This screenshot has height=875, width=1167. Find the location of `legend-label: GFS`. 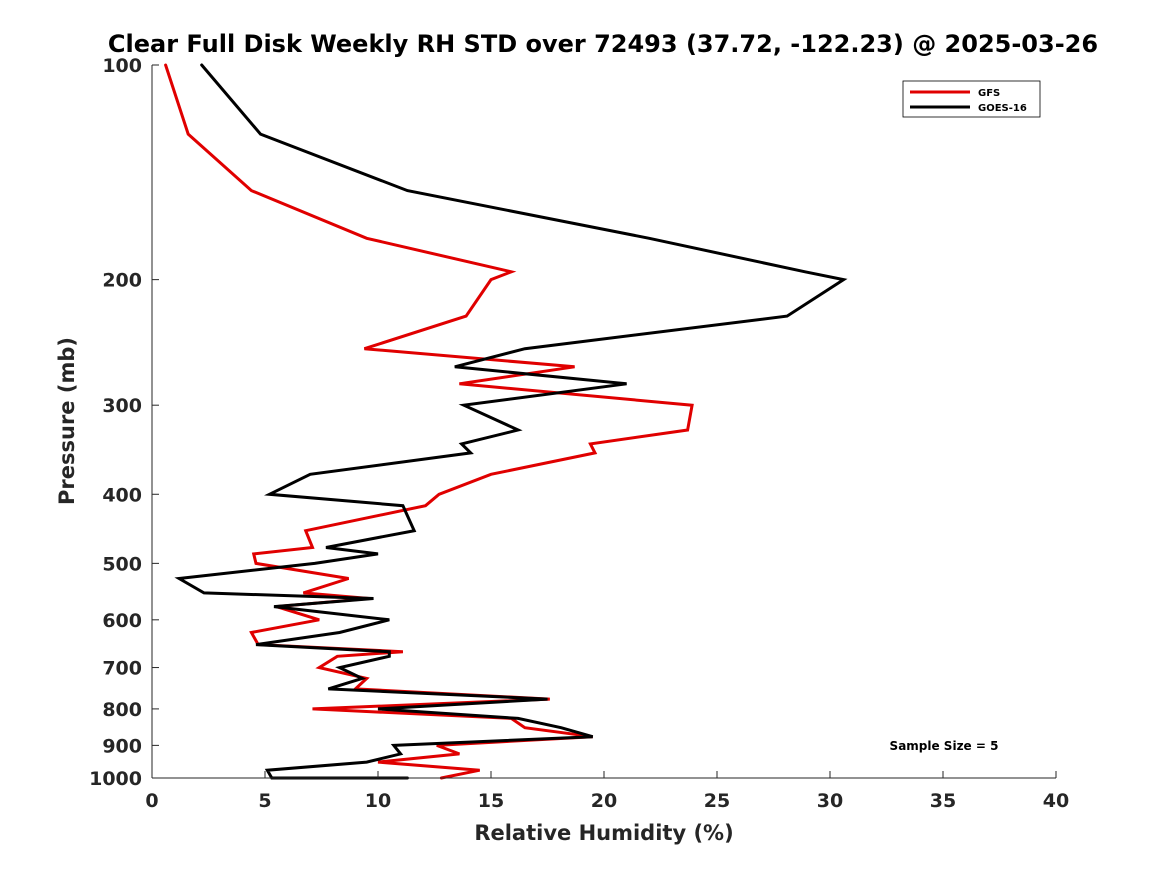

legend-label: GFS is located at coordinates (989, 93).